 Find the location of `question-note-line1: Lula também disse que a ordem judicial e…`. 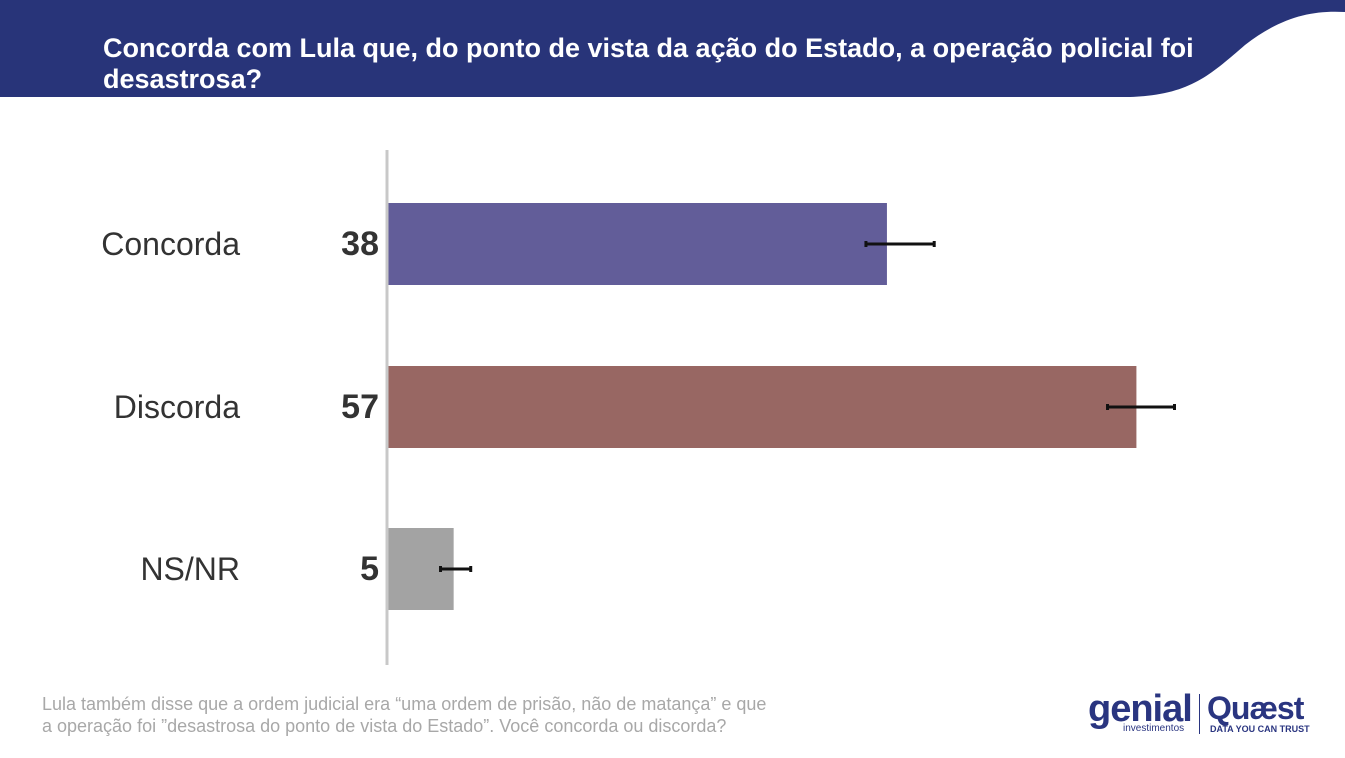

question-note-line1: Lula também disse que a ordem judicial e… is located at coordinates (404, 704).